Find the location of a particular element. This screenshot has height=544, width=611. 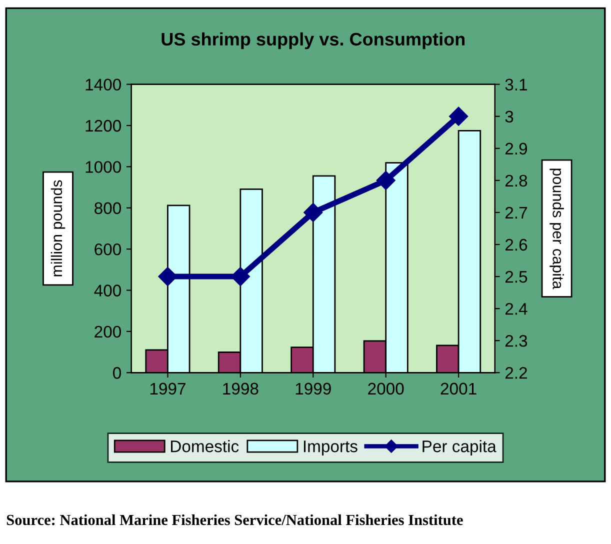

x-tick-label: 1998 is located at coordinates (240, 388).